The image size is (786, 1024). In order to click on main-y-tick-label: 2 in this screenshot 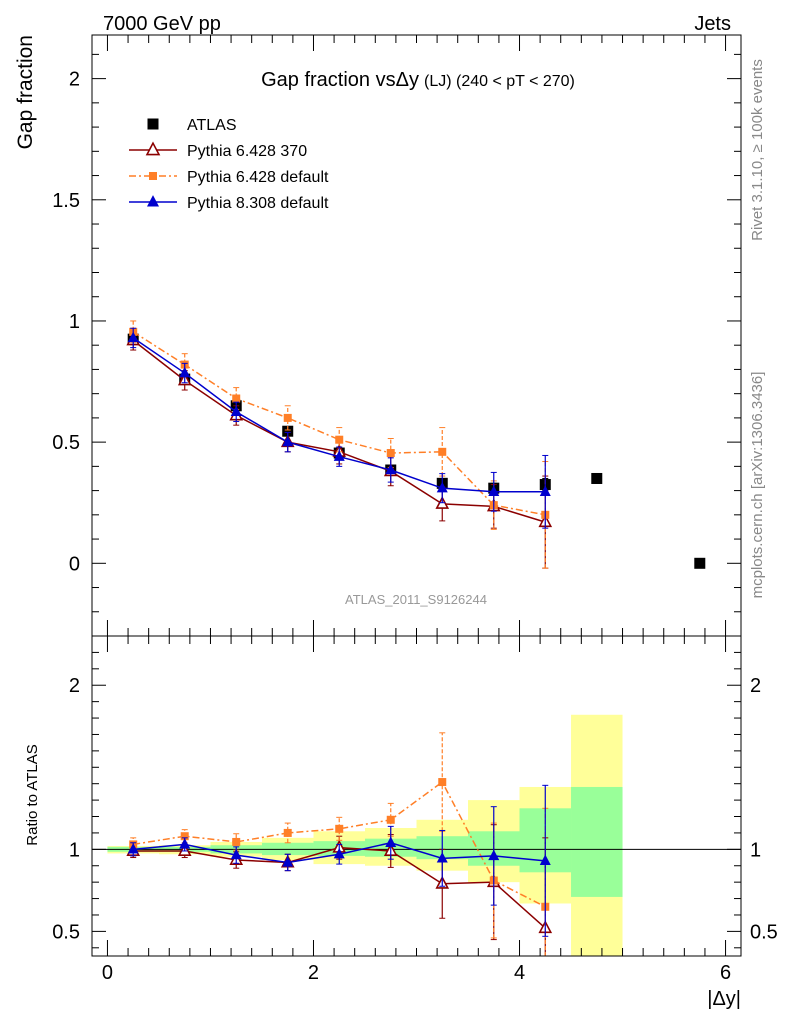, I will do `click(74, 80)`.